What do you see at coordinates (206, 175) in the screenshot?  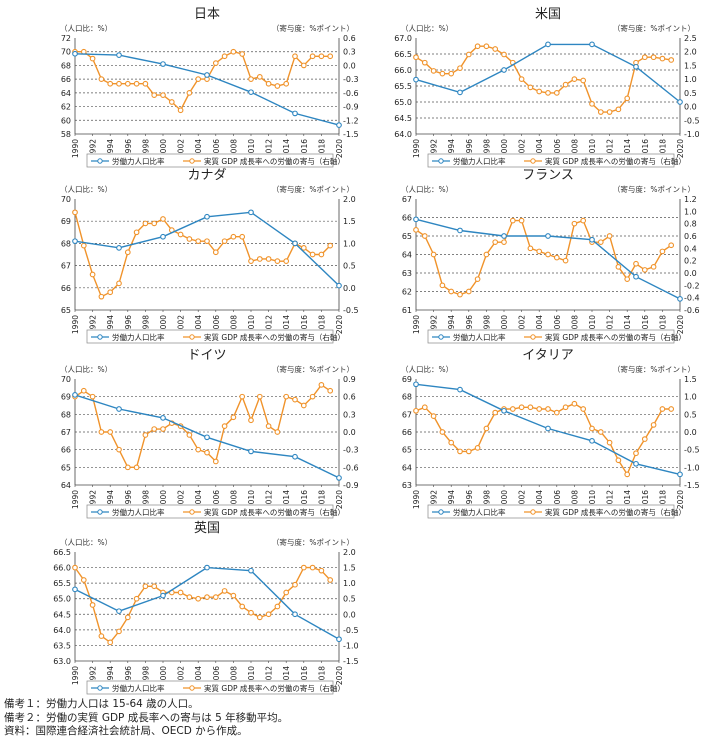 I see `chart-title: カナダ` at bounding box center [206, 175].